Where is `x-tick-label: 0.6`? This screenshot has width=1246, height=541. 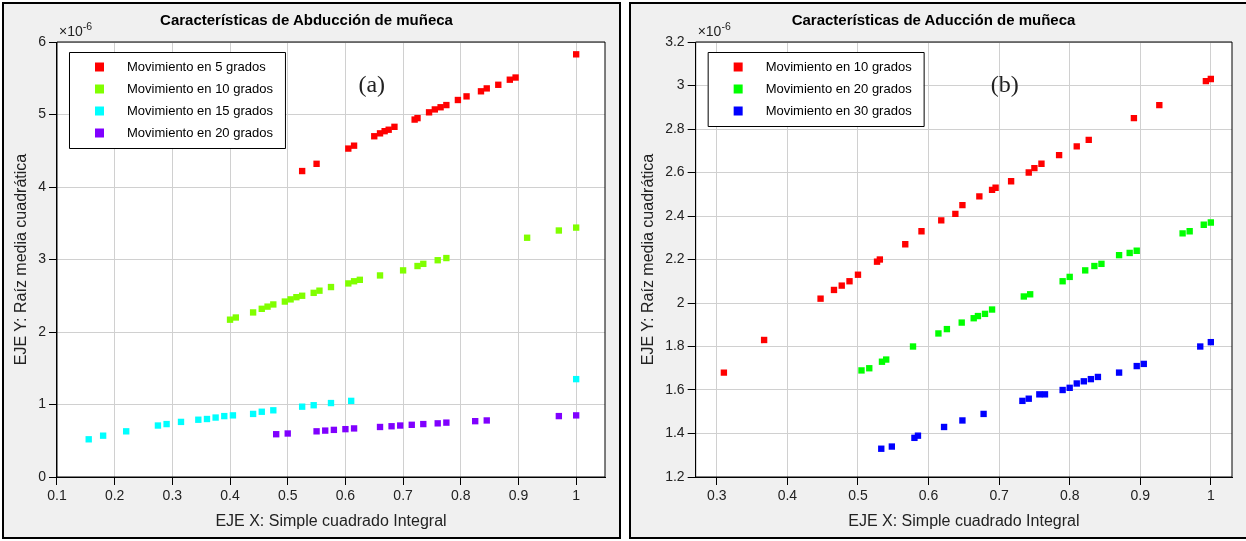
x-tick-label: 0.6 is located at coordinates (928, 495).